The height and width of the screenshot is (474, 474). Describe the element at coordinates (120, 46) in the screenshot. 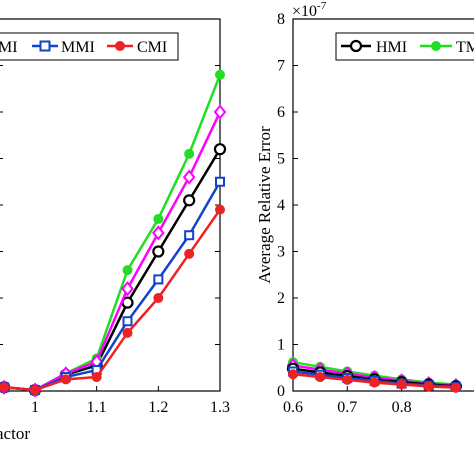

I see `legend-cmi-marker` at that location.